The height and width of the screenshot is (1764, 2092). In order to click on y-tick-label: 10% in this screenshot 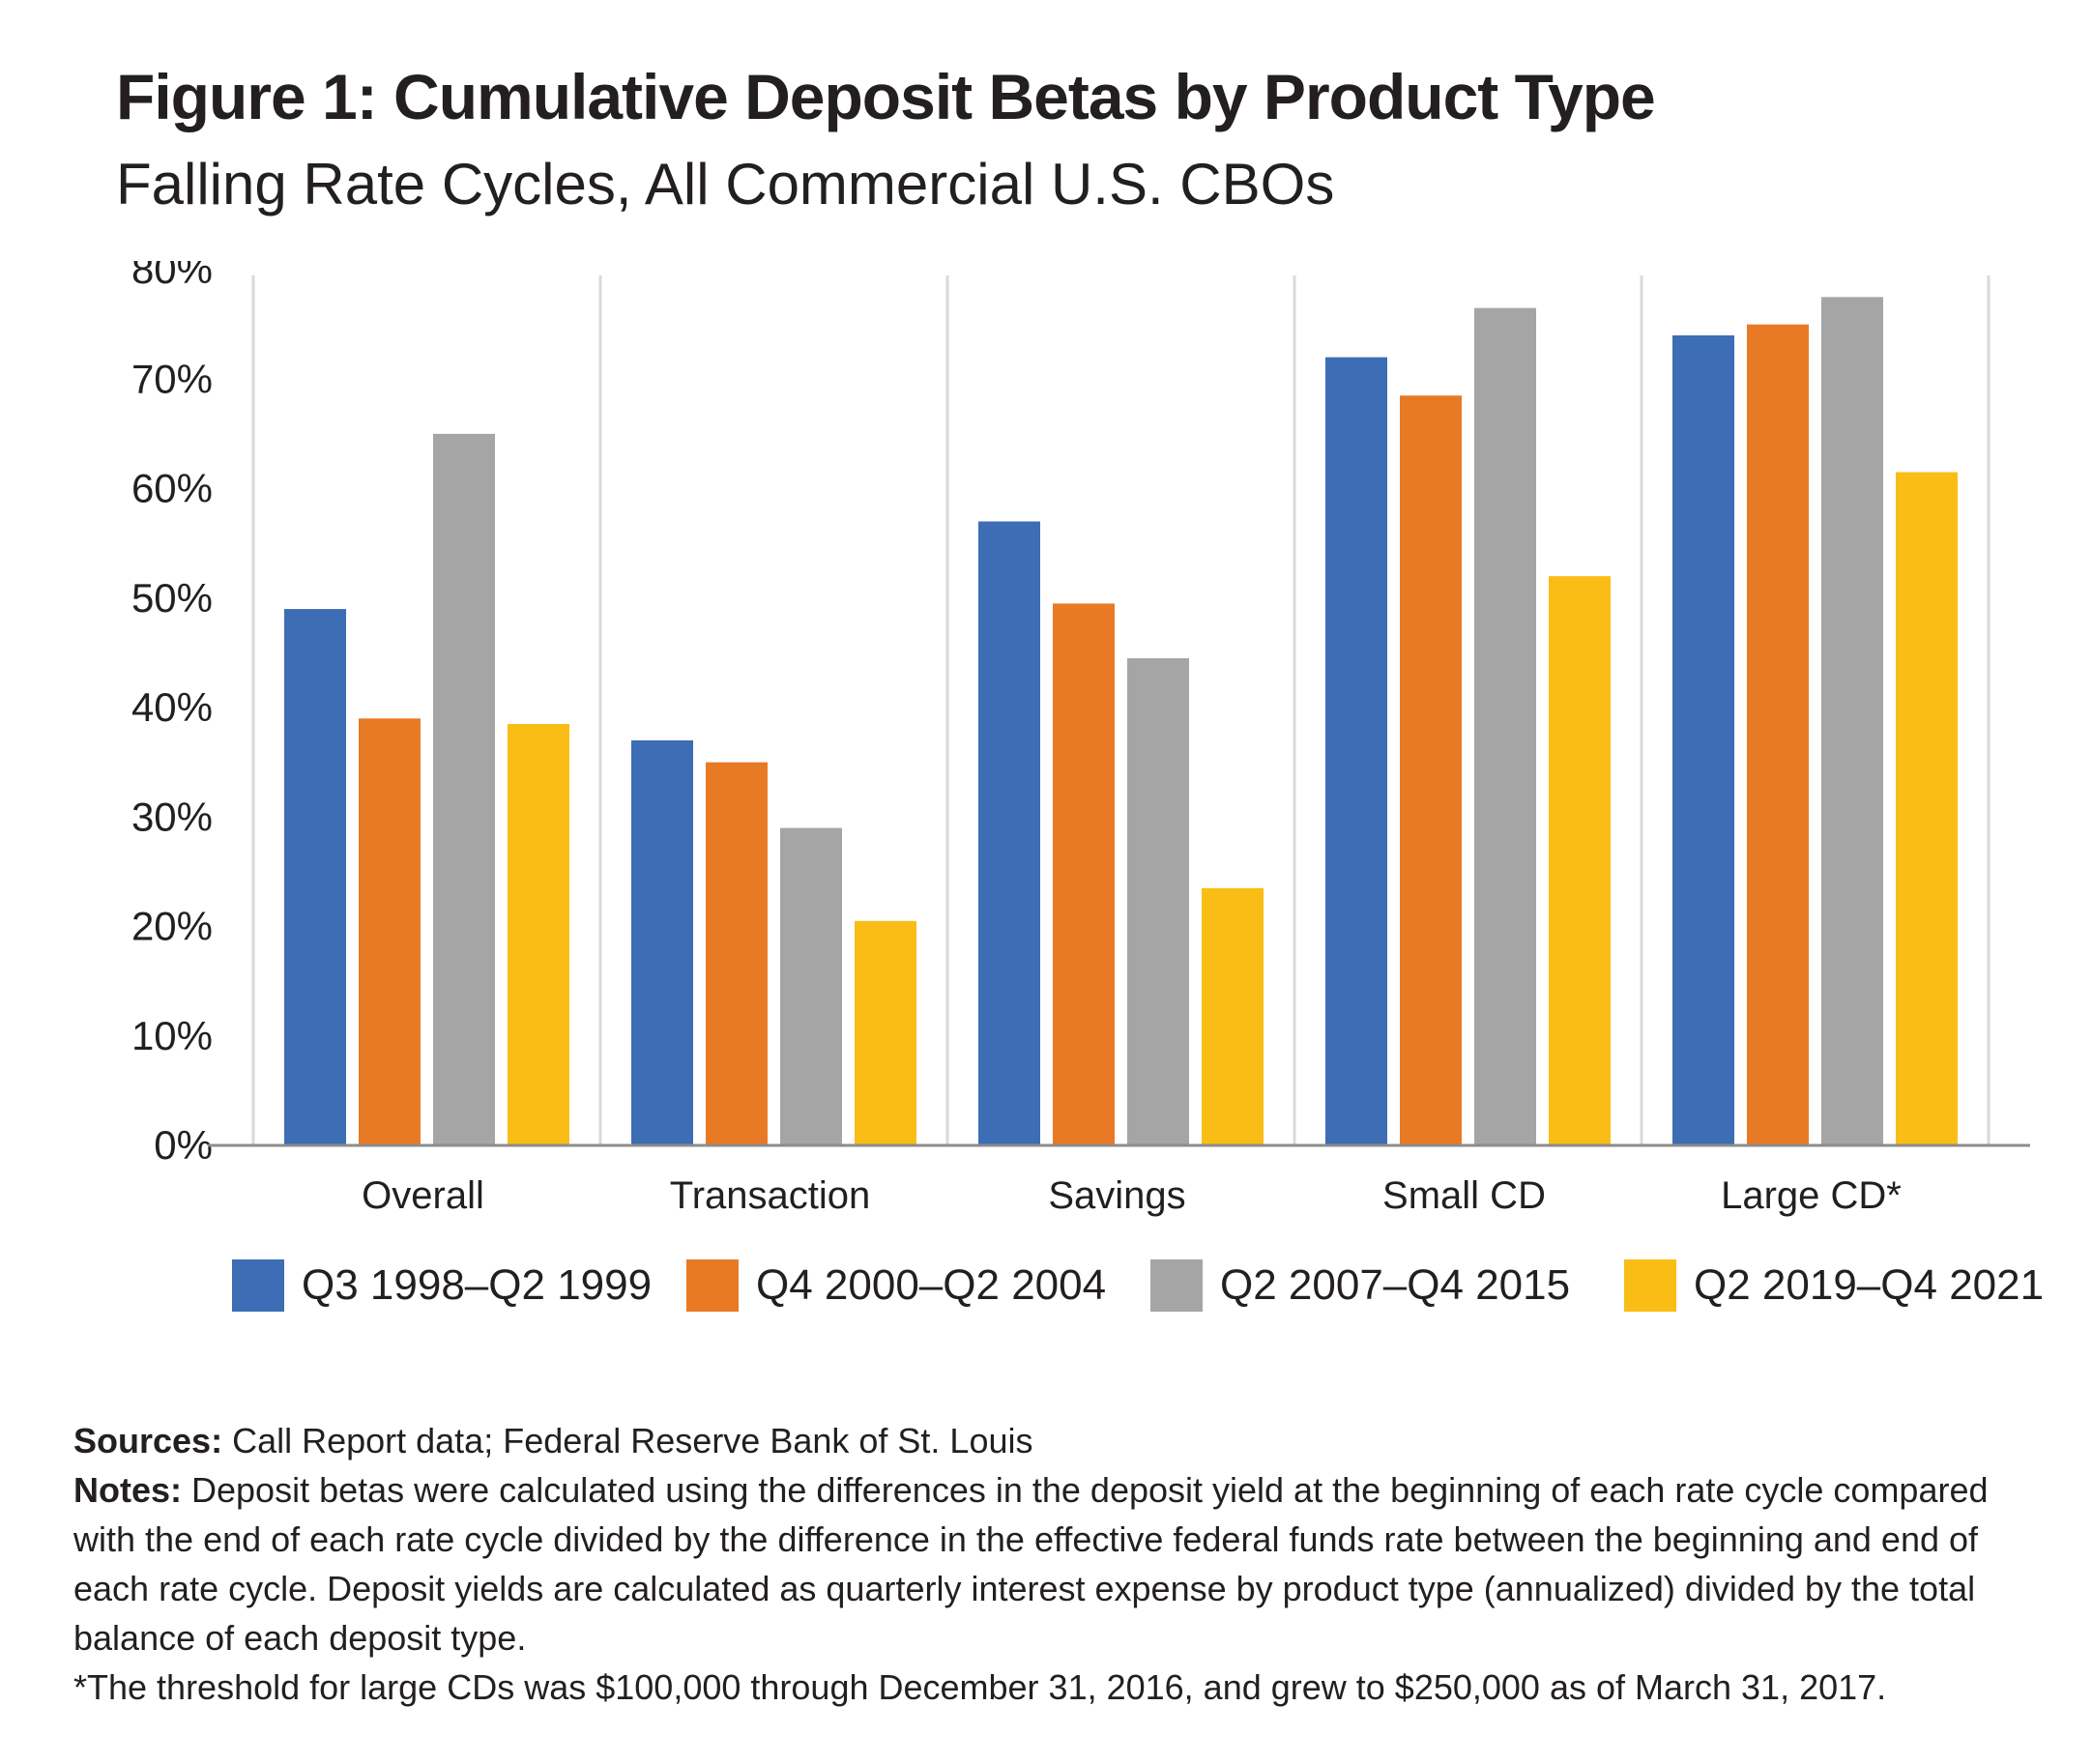, I will do `click(172, 1035)`.